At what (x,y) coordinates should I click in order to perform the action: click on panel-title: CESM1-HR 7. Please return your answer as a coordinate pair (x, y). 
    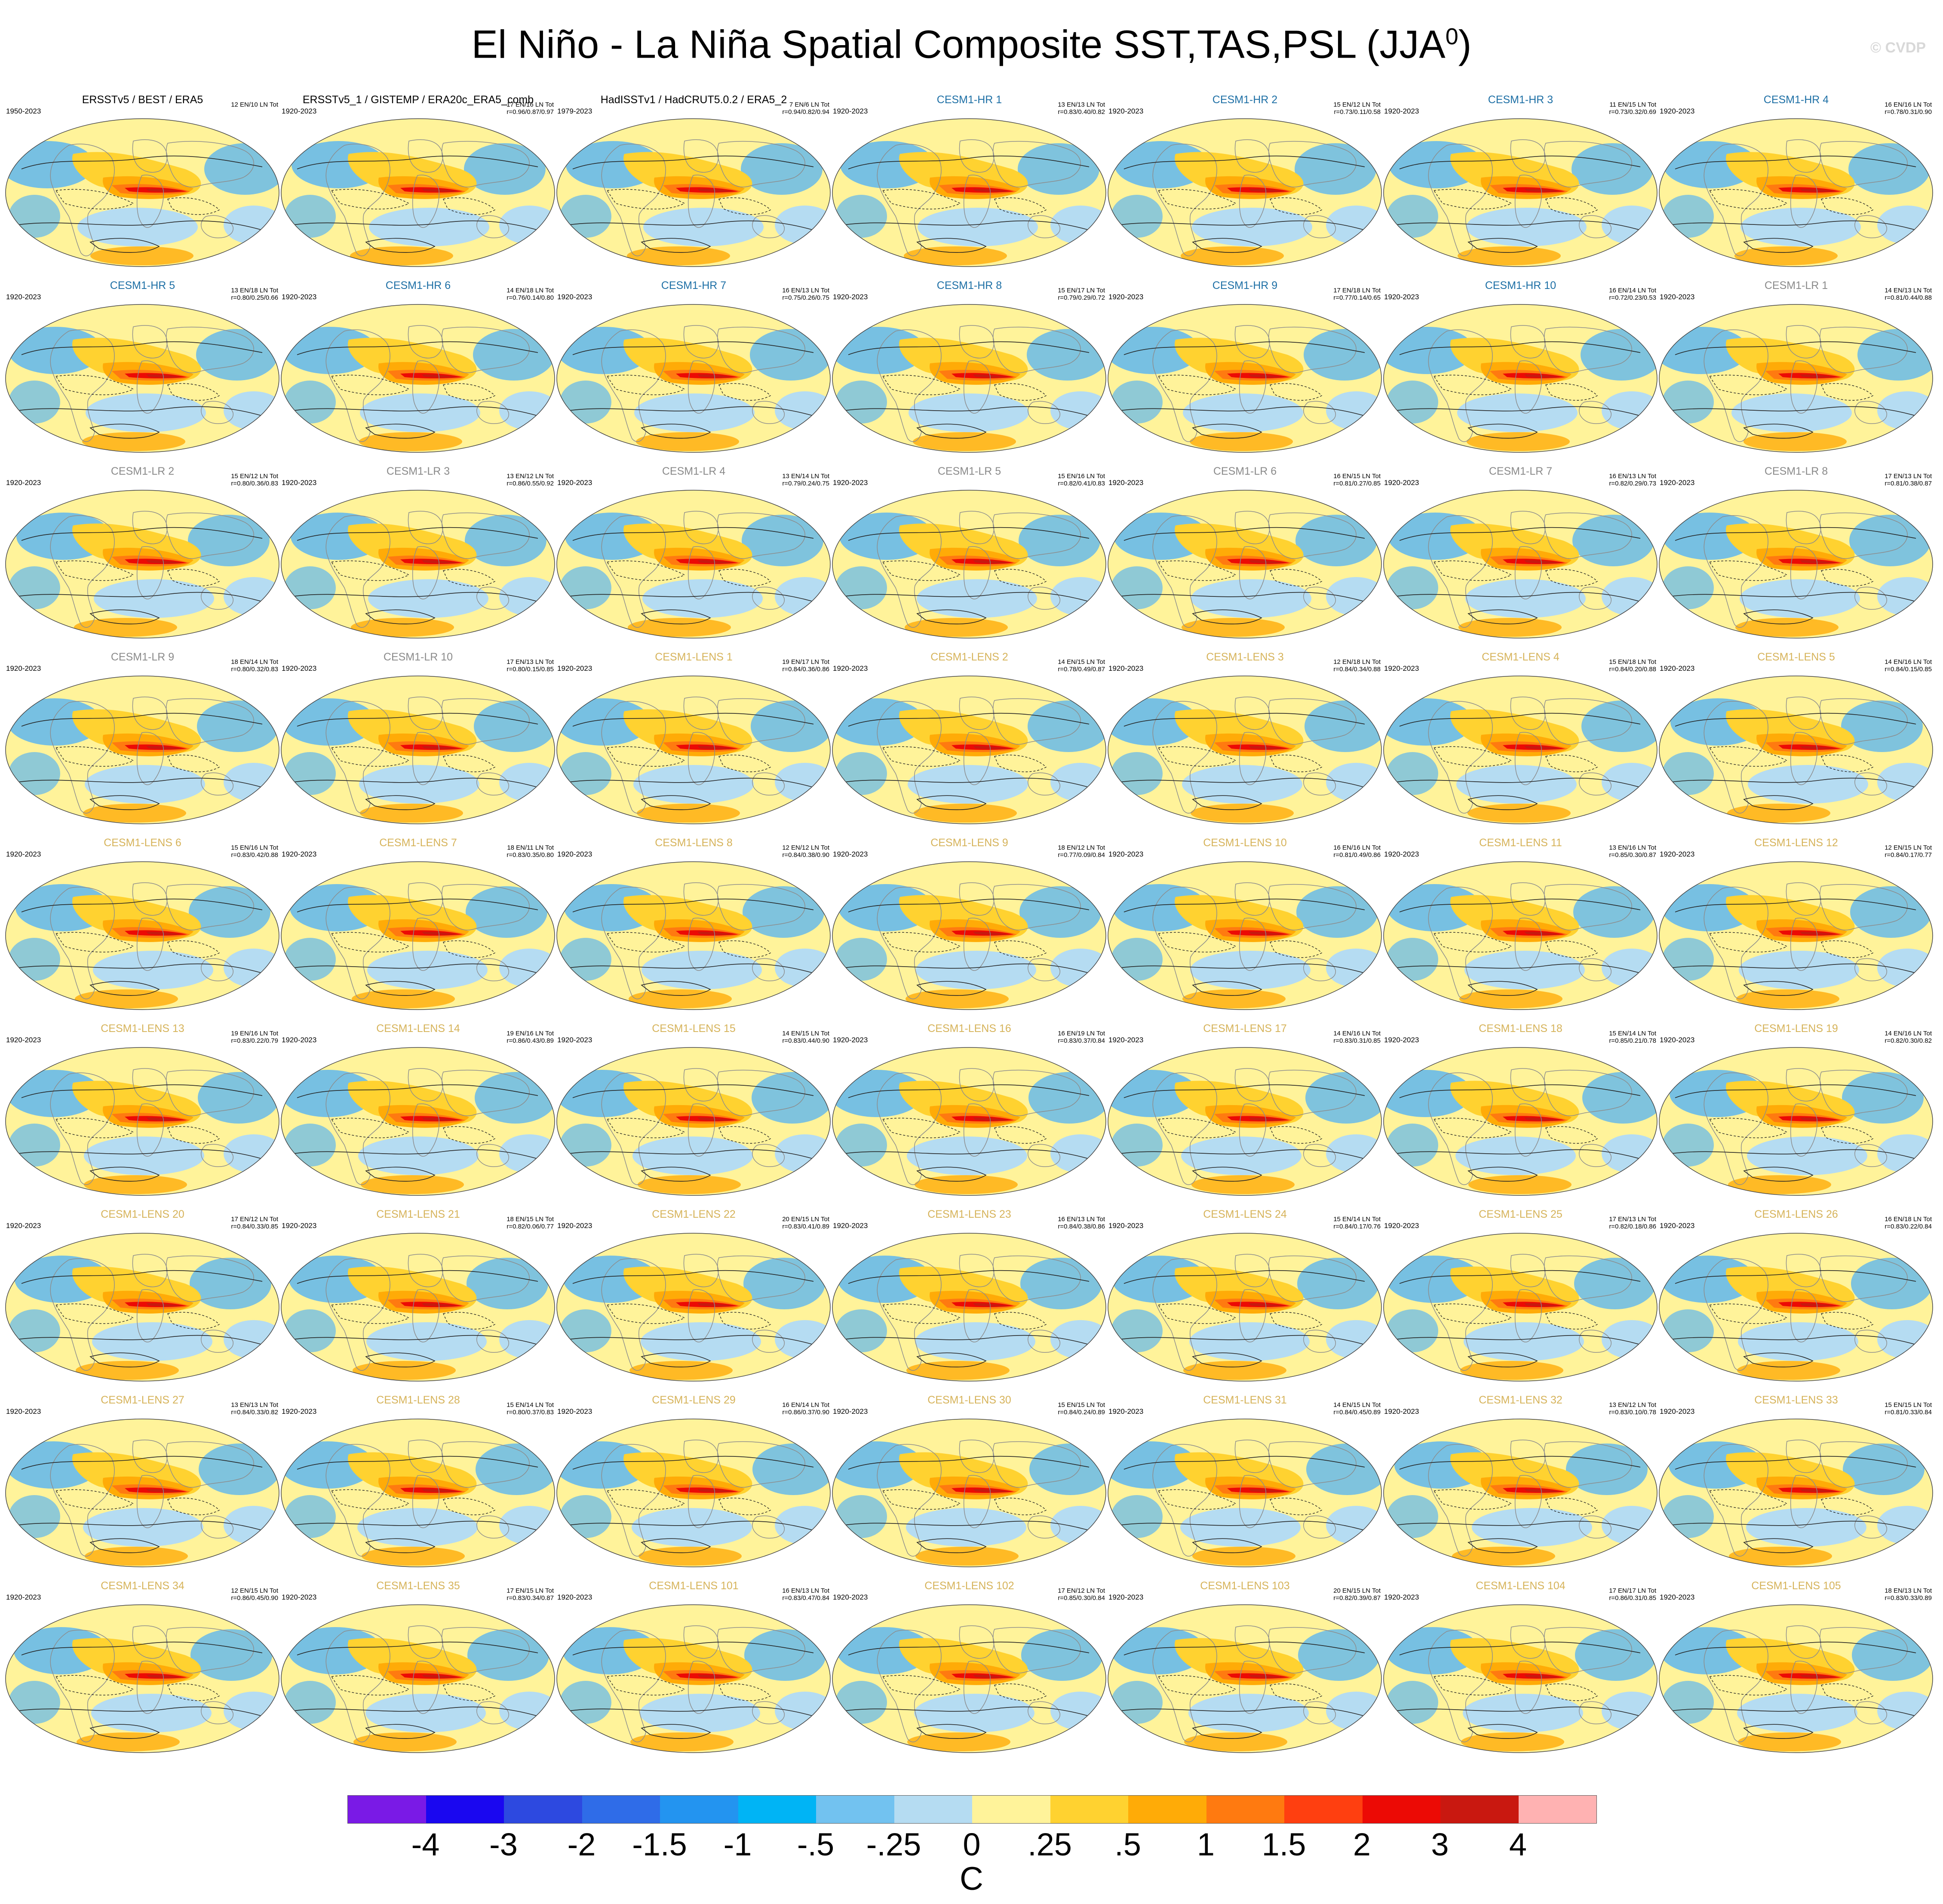
    Looking at the image, I should click on (694, 286).